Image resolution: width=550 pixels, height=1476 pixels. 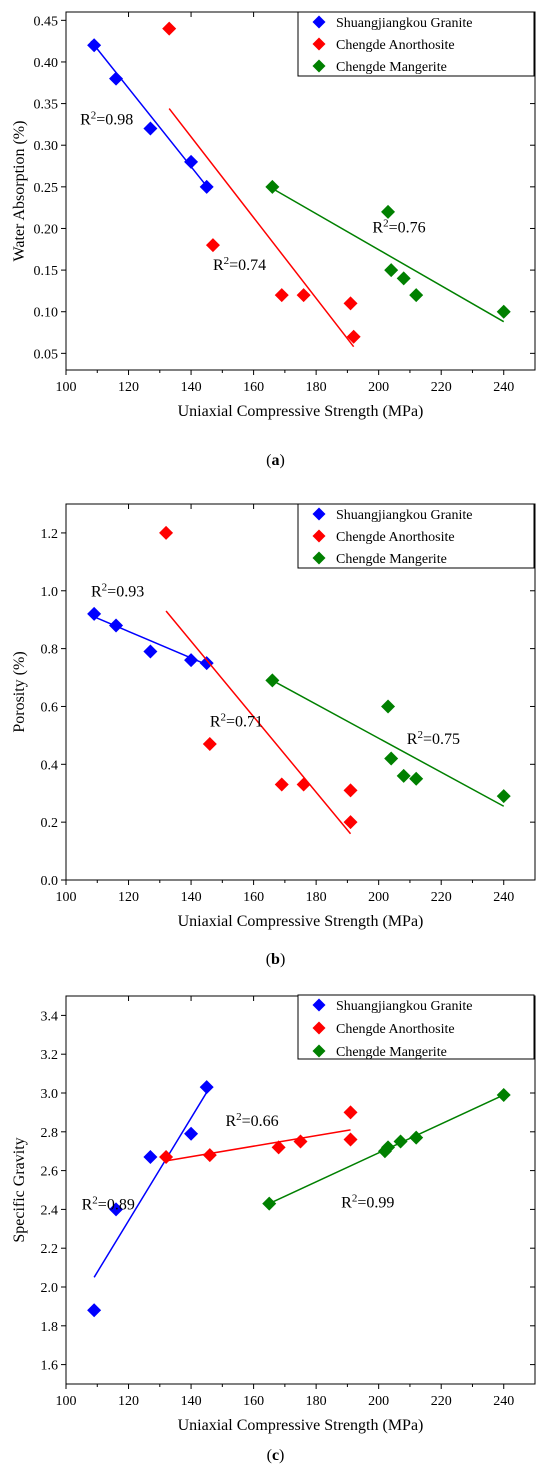 I want to click on y-tick-label: 0.25, so click(x=46, y=188).